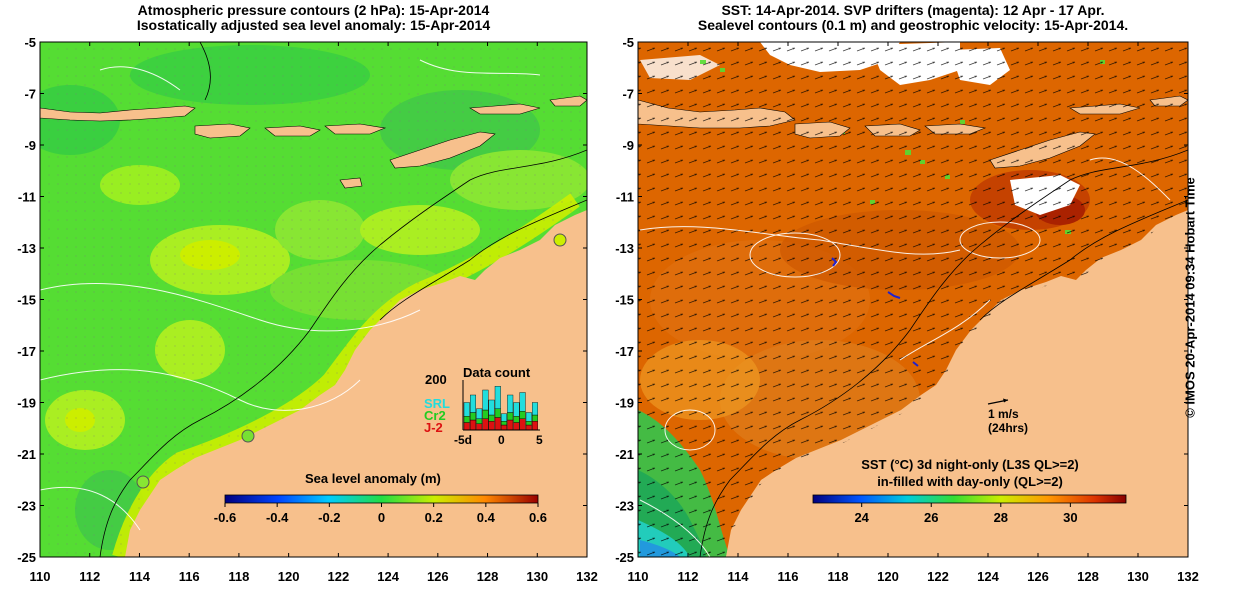 The height and width of the screenshot is (590, 1250). What do you see at coordinates (26, 248) in the screenshot?
I see `lat-tick-label: -13` at bounding box center [26, 248].